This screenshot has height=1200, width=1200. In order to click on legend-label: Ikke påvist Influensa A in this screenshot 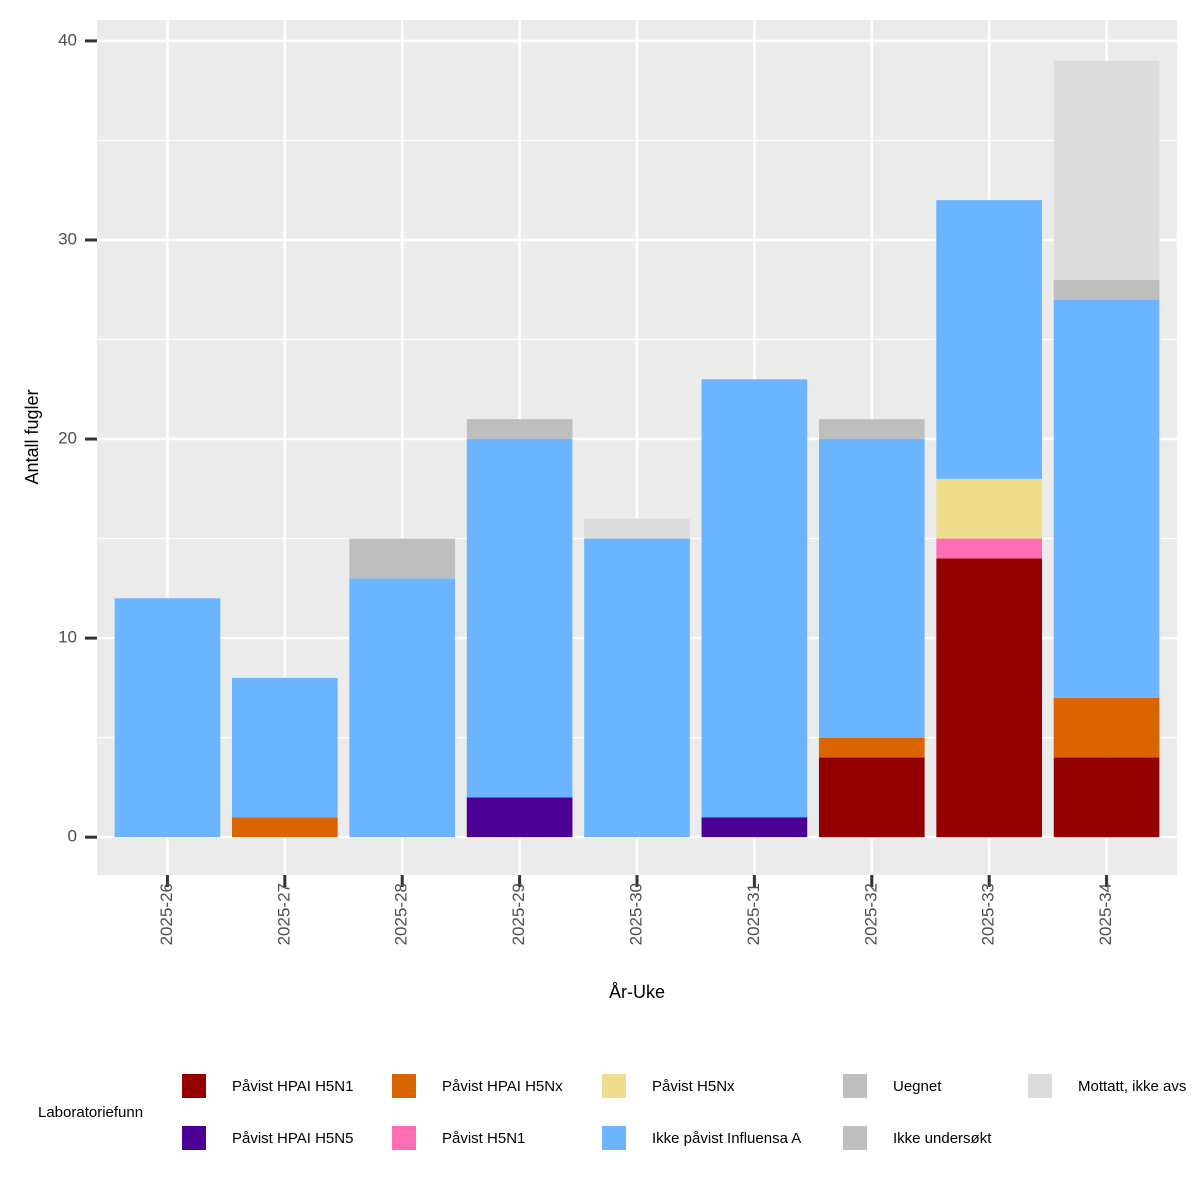, I will do `click(726, 1138)`.